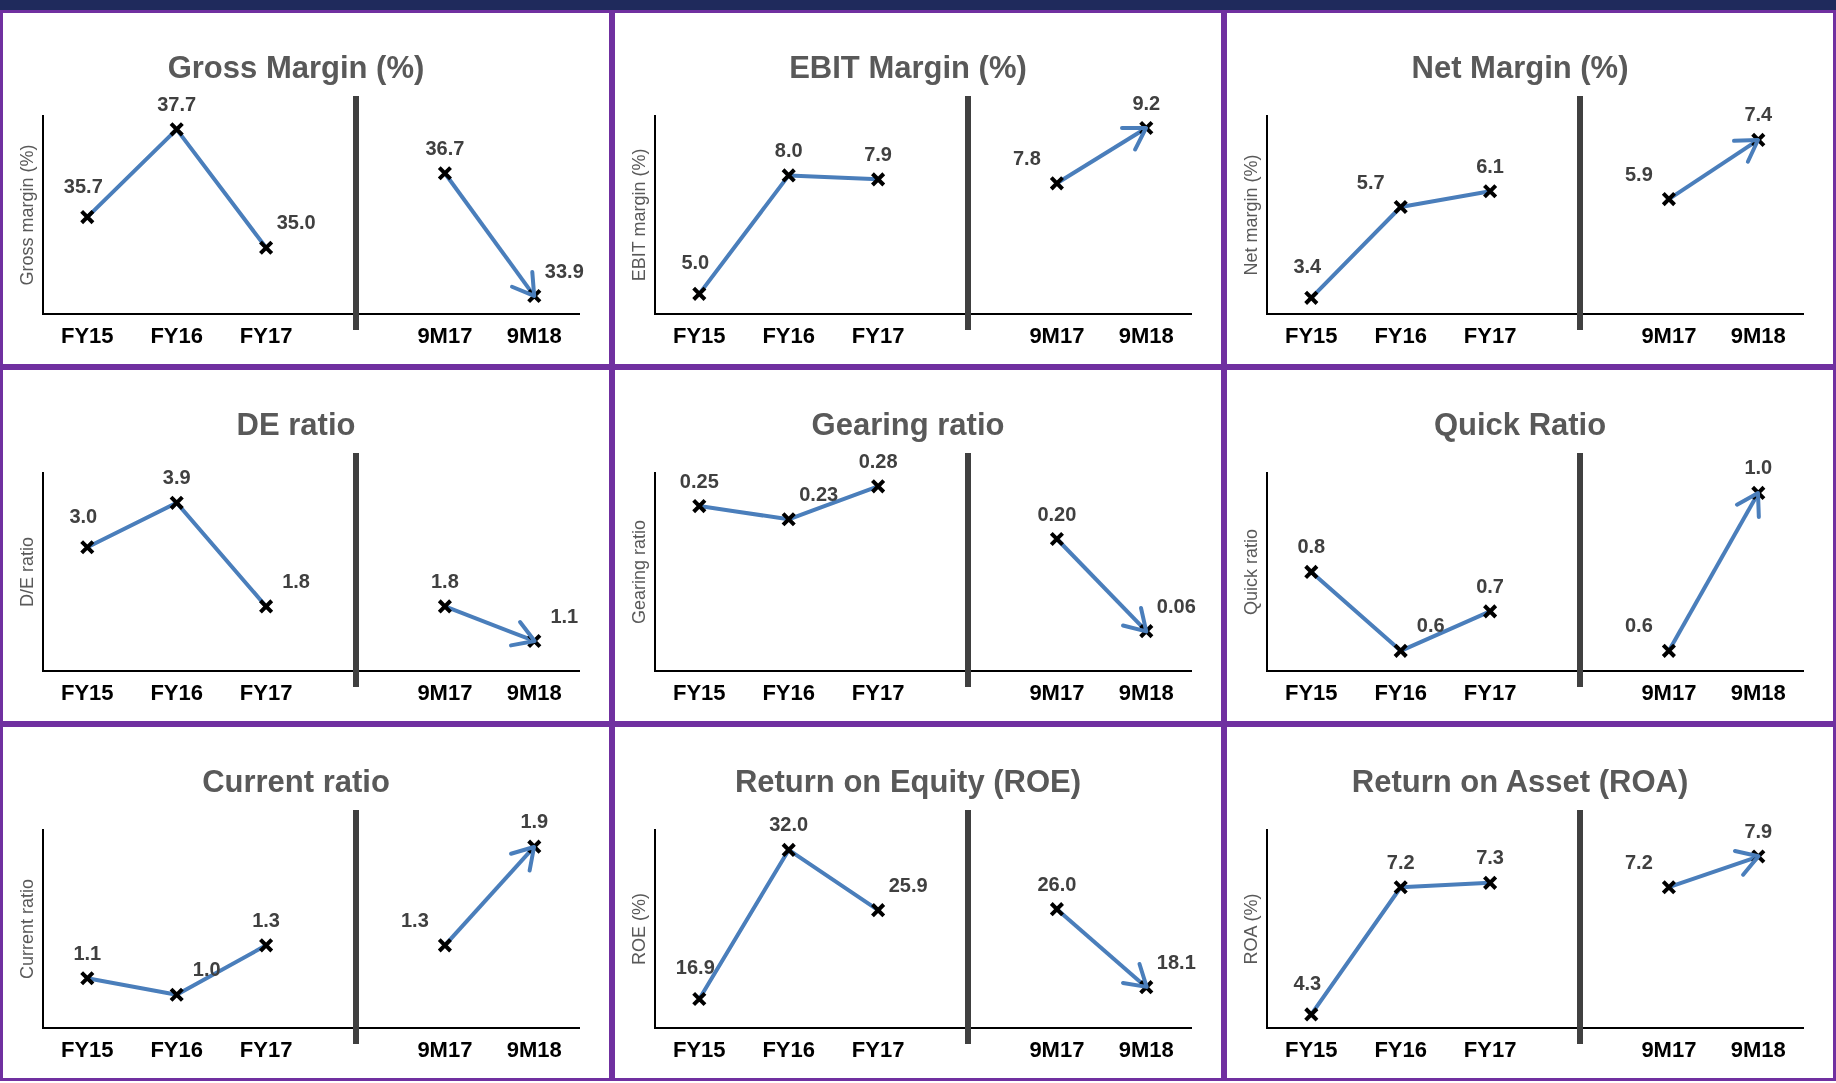 The height and width of the screenshot is (1083, 1836). What do you see at coordinates (177, 103) in the screenshot?
I see `data-label: 37.7` at bounding box center [177, 103].